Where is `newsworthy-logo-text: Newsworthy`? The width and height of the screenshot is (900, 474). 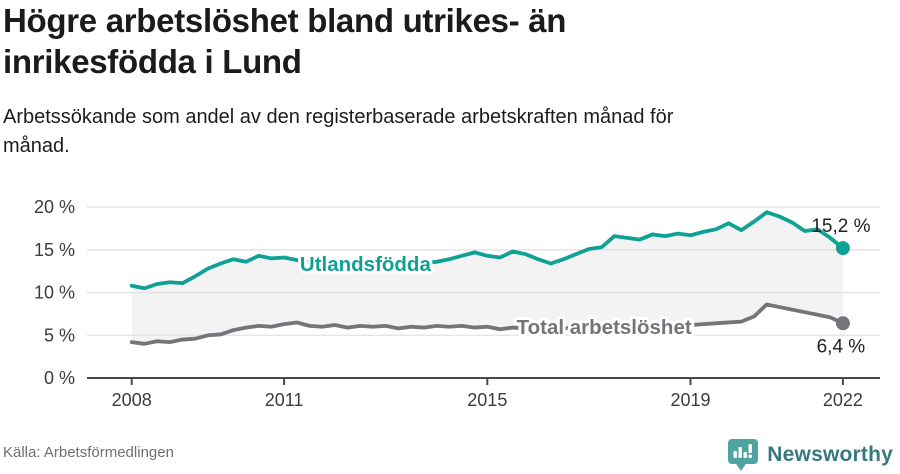
newsworthy-logo-text: Newsworthy is located at coordinates (830, 454).